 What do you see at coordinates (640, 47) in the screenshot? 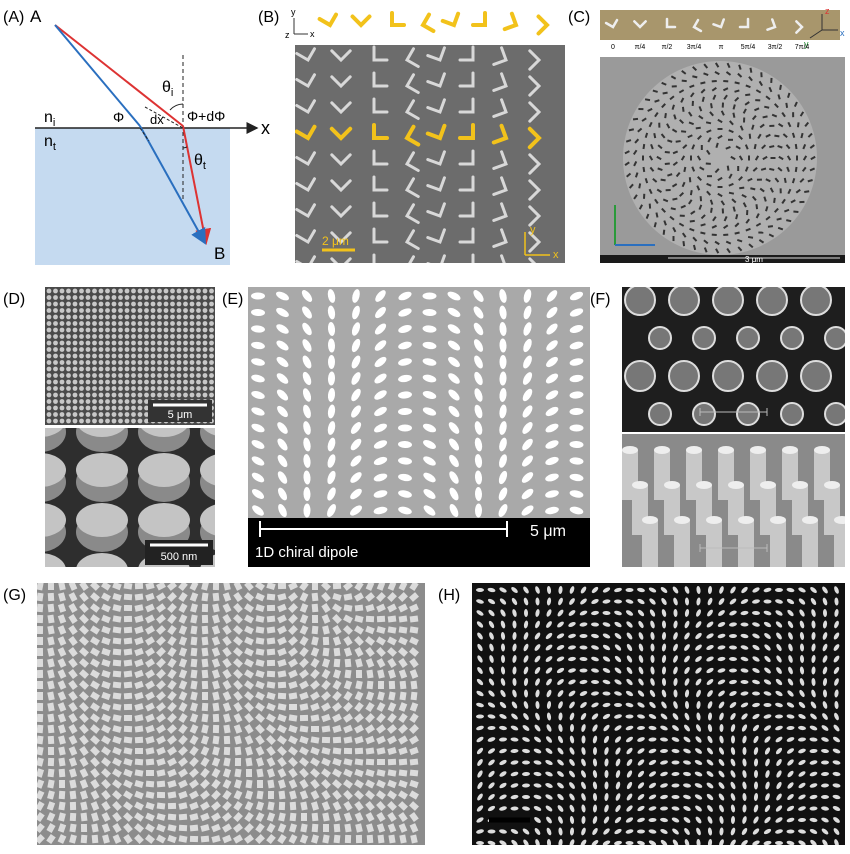
I see `phase-label: π/4` at bounding box center [640, 47].